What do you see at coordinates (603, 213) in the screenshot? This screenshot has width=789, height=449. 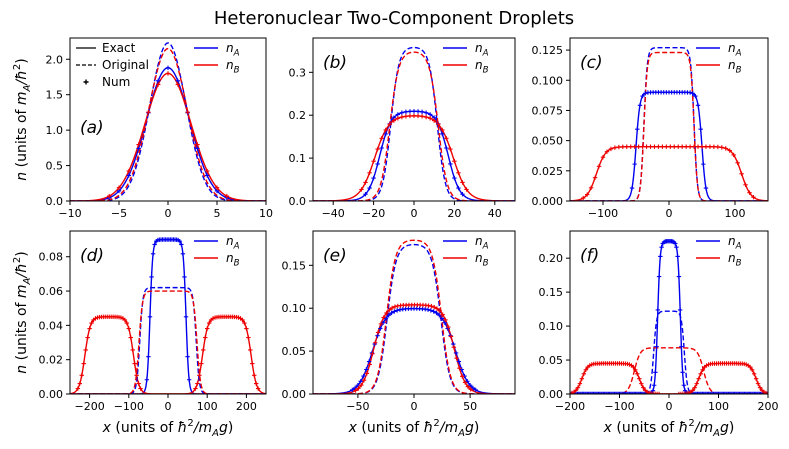 I see `x-tick-label: −100` at bounding box center [603, 213].